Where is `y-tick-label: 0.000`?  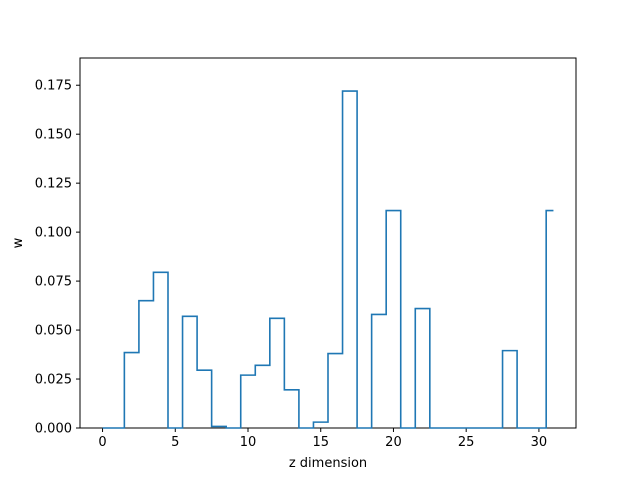 y-tick-label: 0.000 is located at coordinates (53, 429).